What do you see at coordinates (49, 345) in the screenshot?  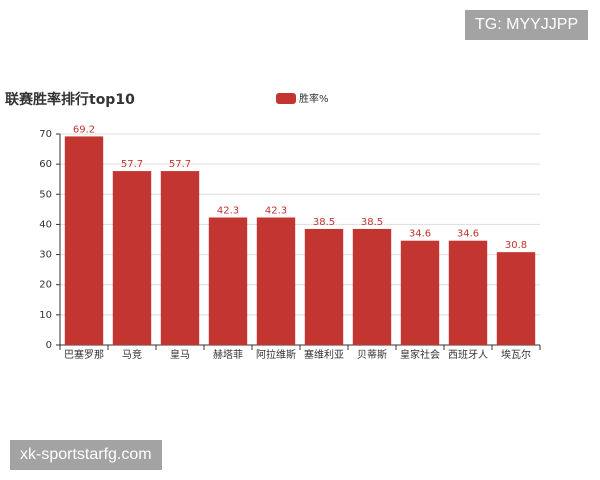 I see `y-tick-label: 0` at bounding box center [49, 345].